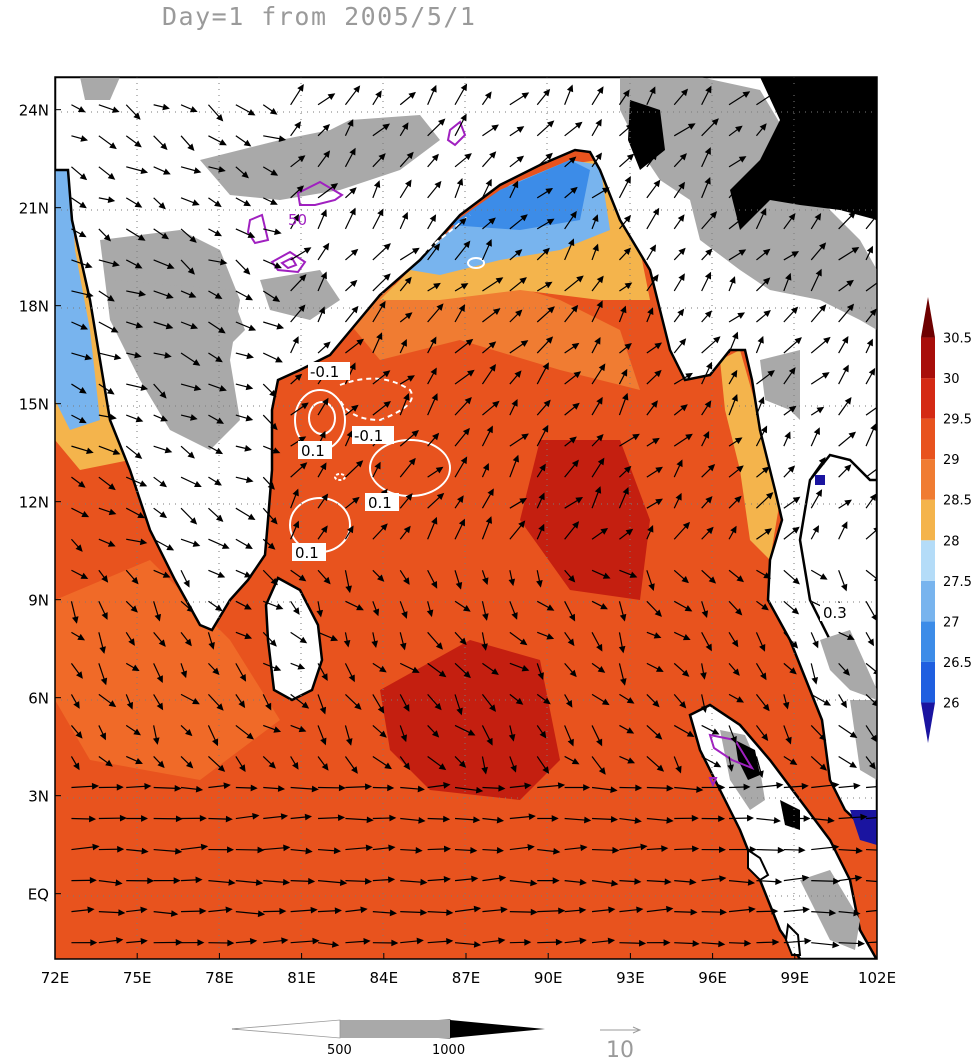 Image resolution: width=975 pixels, height=1059 pixels. What do you see at coordinates (468, 970) in the screenshot?
I see `longitude-axis: 72E 75E 78E 81E 84E 87E 90E 93E 96E 99E 102E` at bounding box center [468, 970].